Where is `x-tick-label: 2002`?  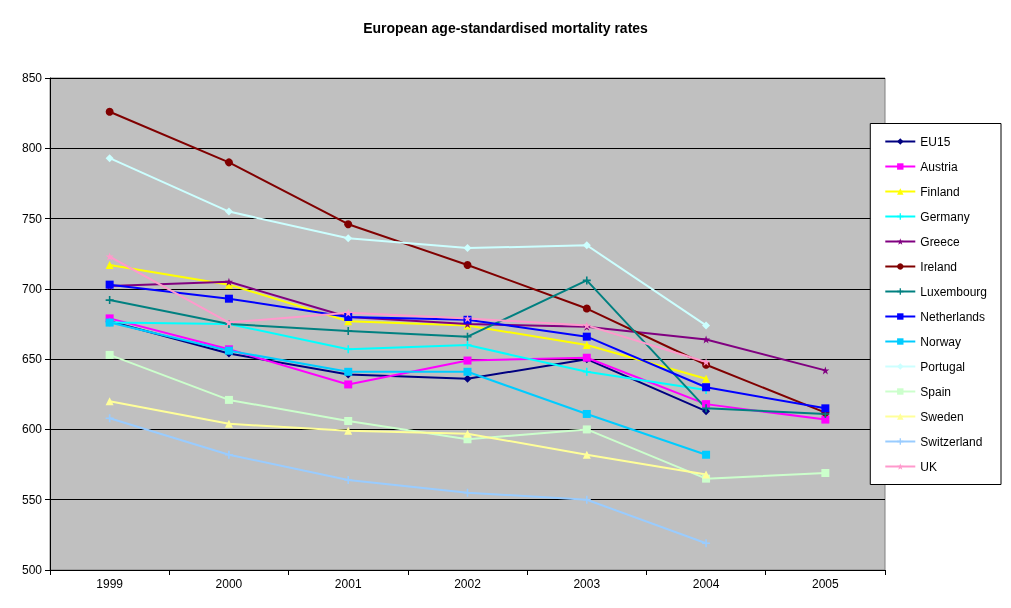
x-tick-label: 2002 is located at coordinates (468, 584).